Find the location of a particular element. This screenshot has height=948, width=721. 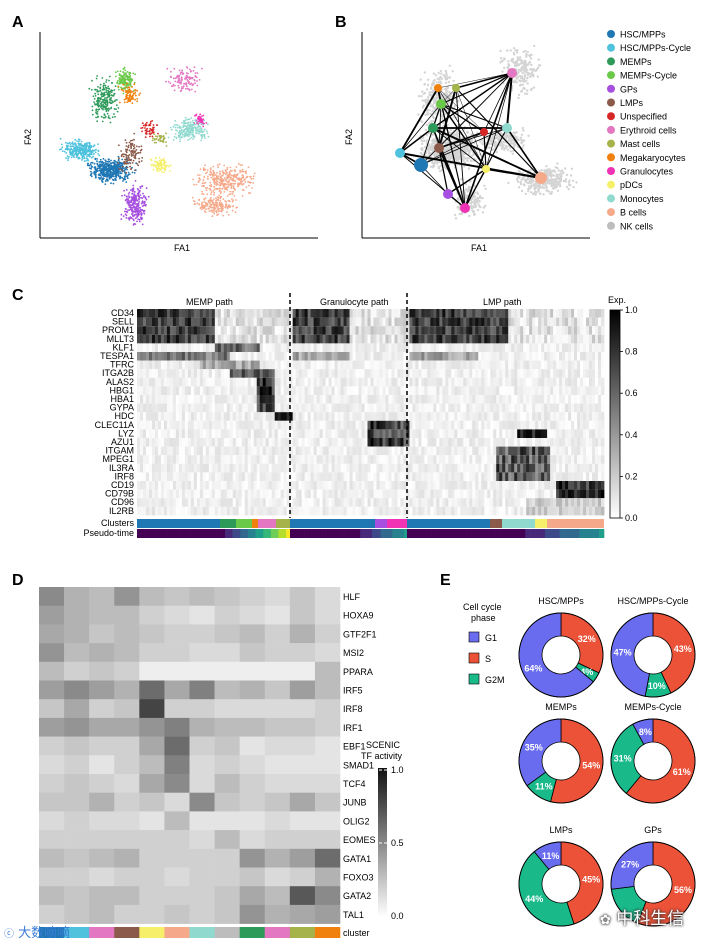

panel-b-ylabel: FA2 is located at coordinates (349, 137).